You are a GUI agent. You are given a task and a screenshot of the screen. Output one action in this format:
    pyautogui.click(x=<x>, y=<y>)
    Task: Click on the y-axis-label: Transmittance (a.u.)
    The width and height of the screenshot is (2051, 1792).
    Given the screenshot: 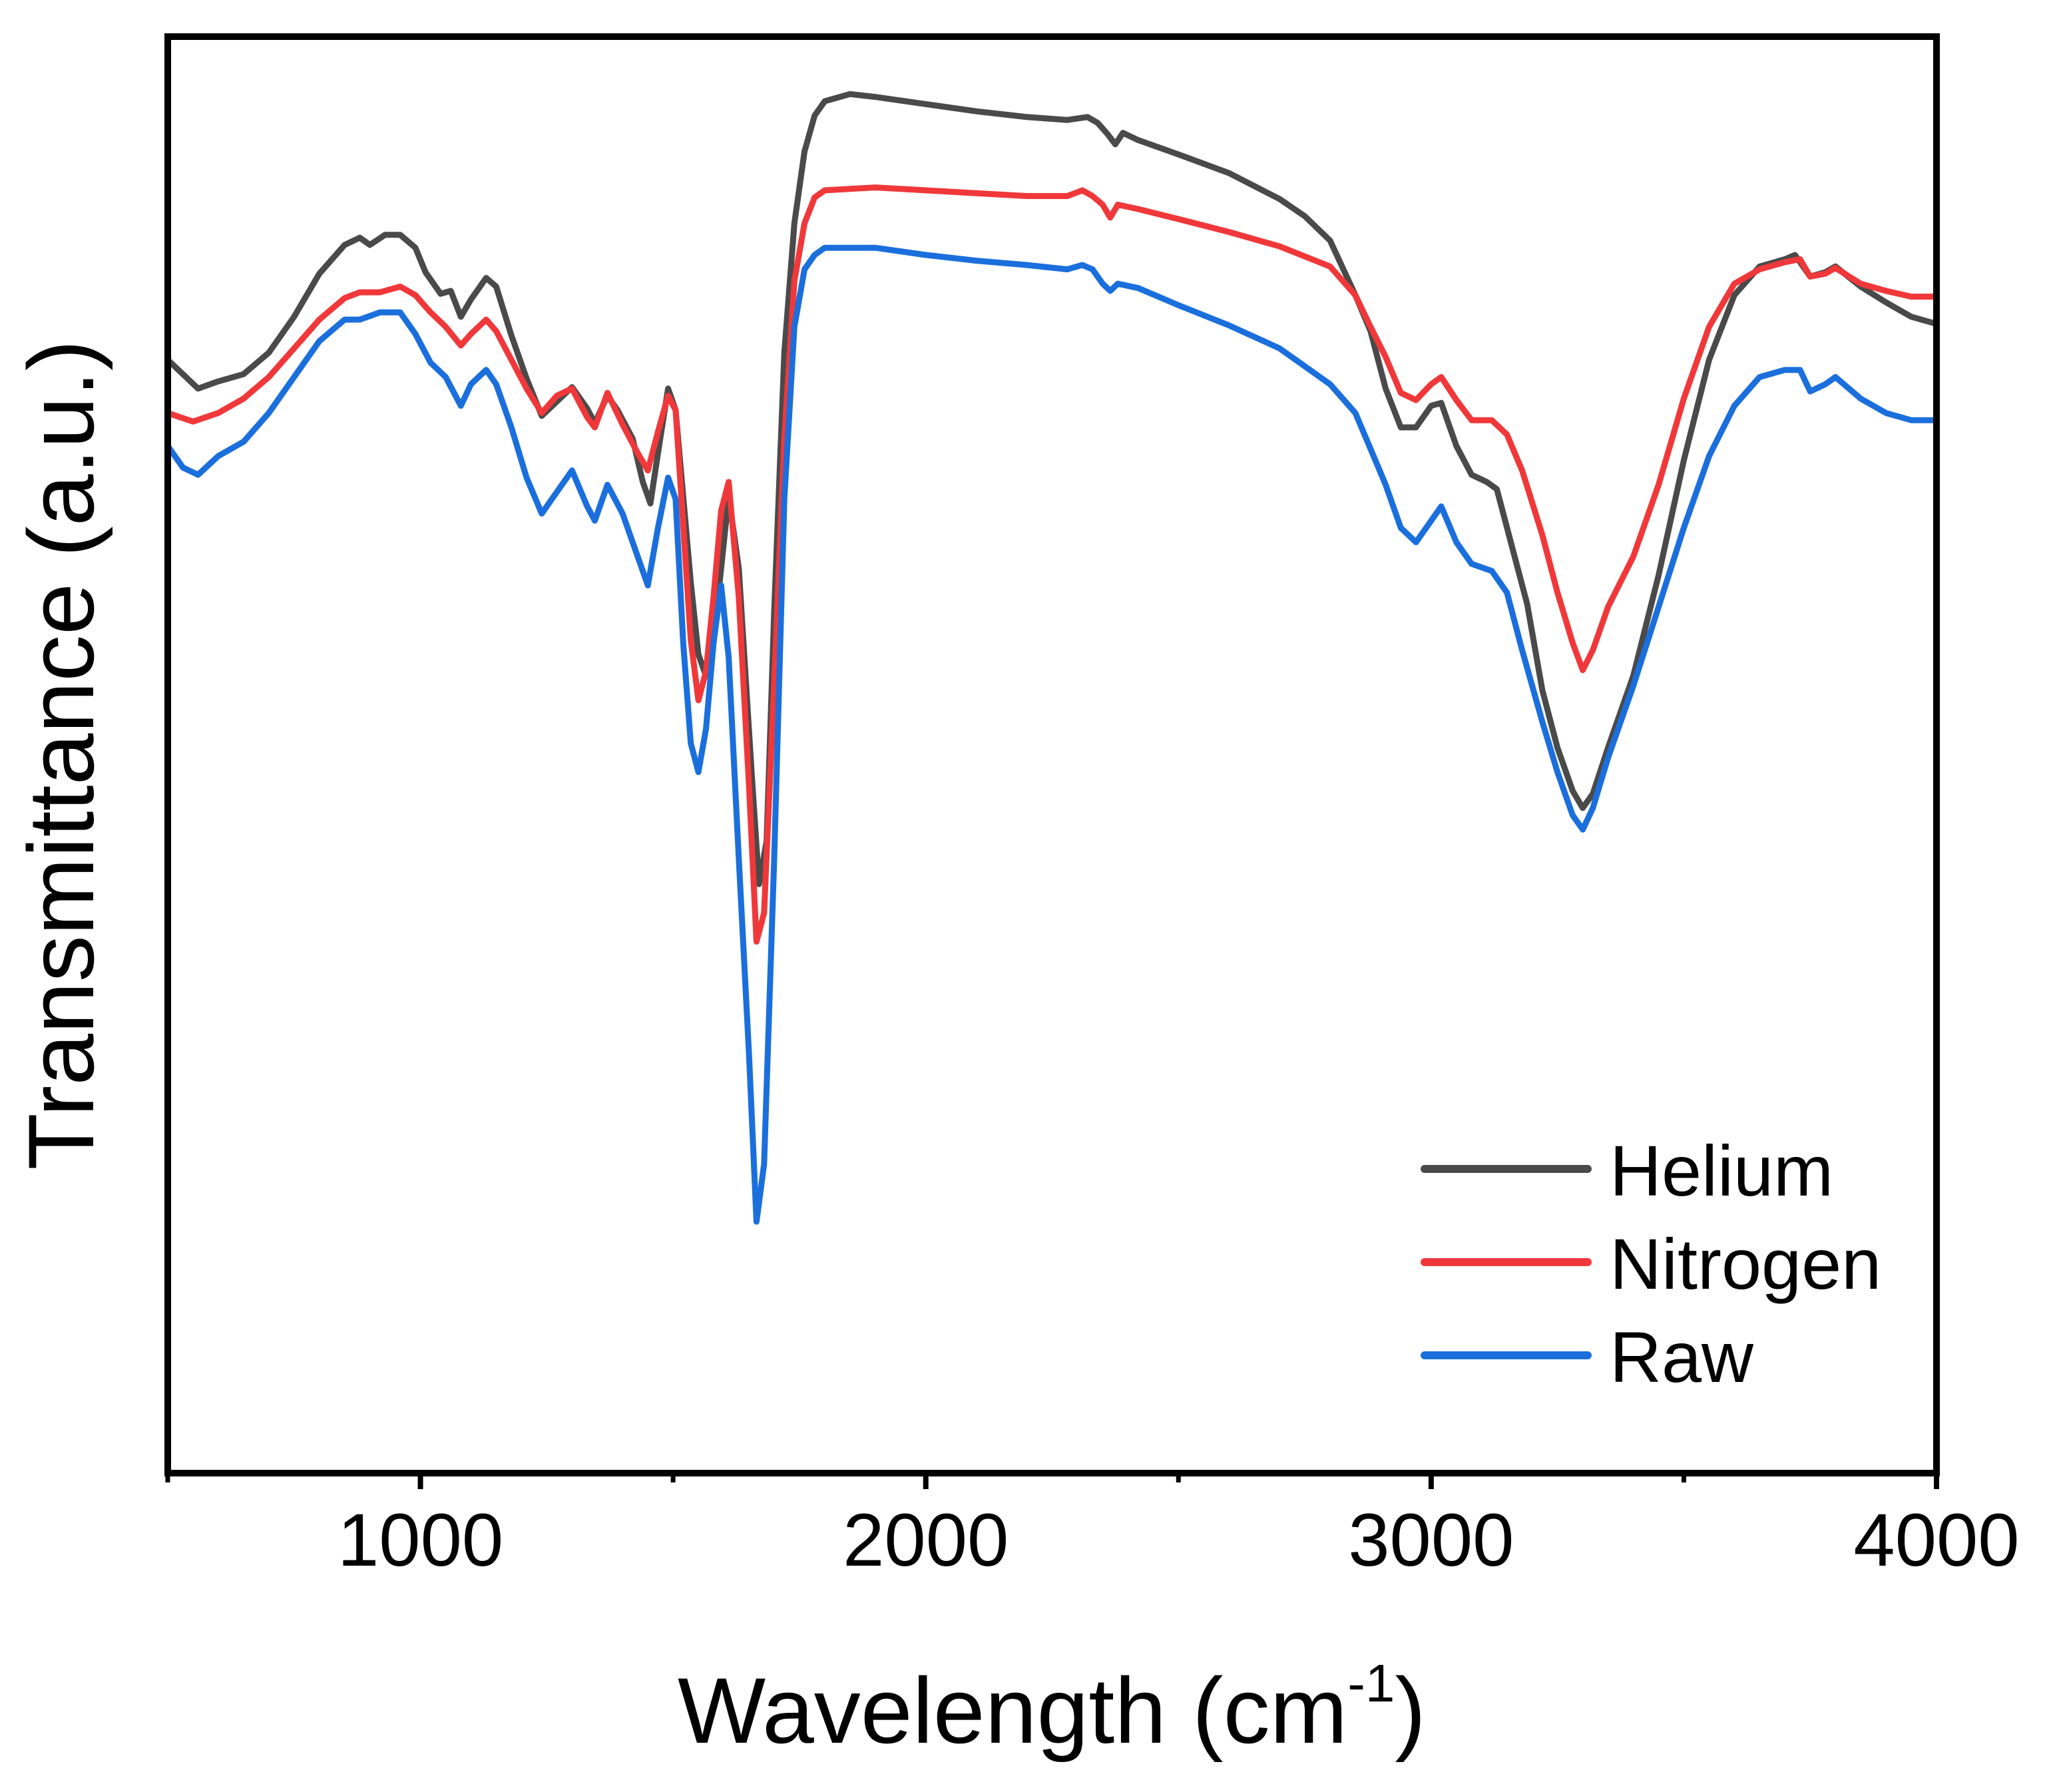 What is the action you would take?
    pyautogui.click(x=61, y=754)
    